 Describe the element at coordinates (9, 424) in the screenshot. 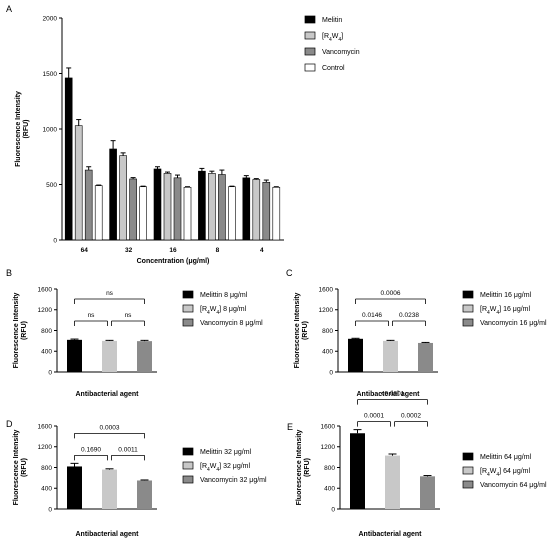

I see `panel-letter-d: D` at that location.